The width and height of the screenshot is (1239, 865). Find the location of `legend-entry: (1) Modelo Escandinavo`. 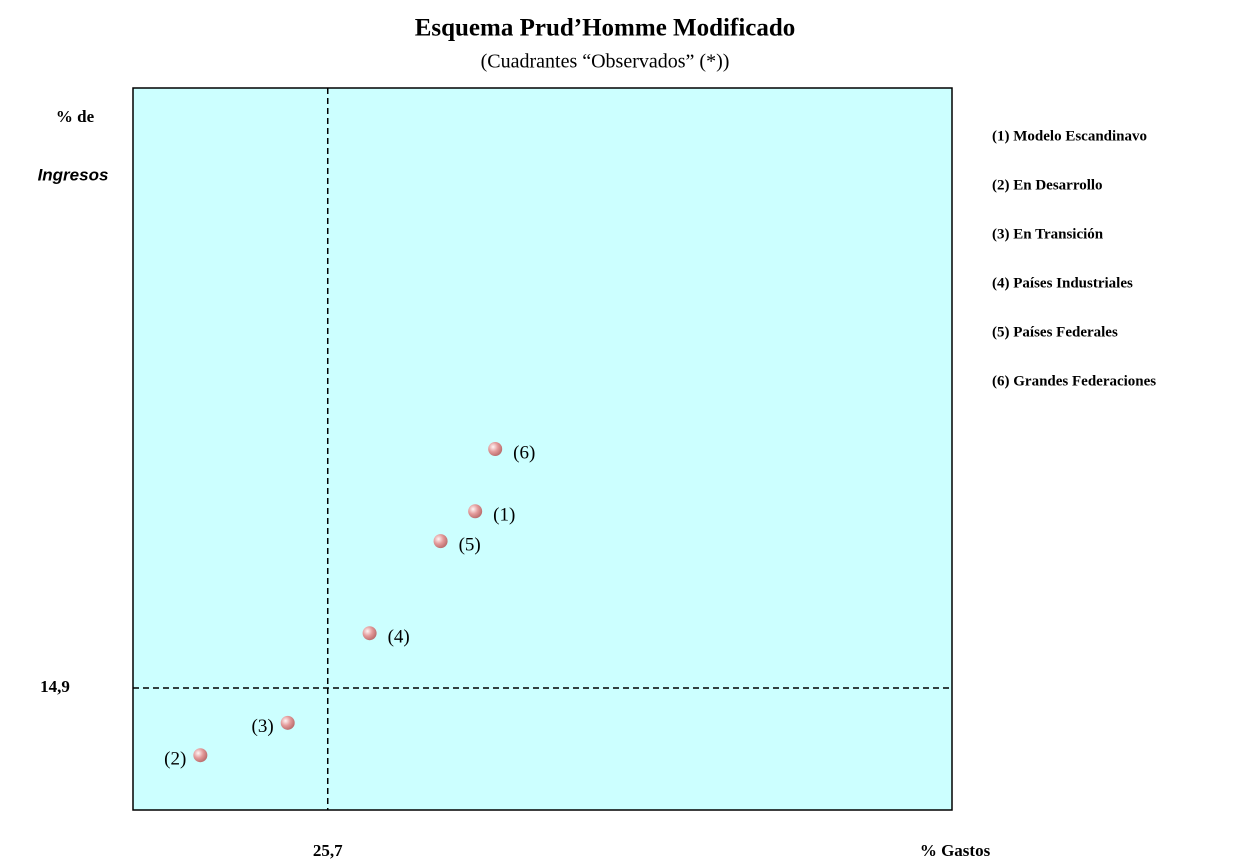

legend-entry: (1) Modelo Escandinavo is located at coordinates (1069, 136).